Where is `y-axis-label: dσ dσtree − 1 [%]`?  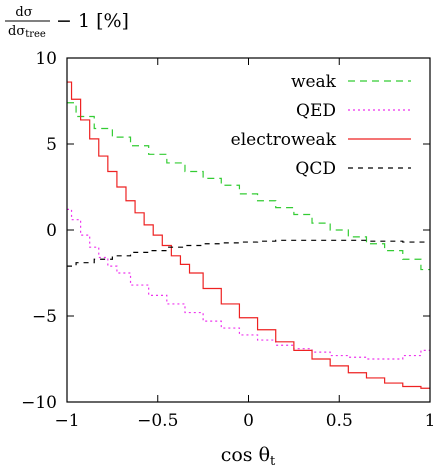 y-axis-label: dσ dσtree − 1 [%] is located at coordinates (67, 22).